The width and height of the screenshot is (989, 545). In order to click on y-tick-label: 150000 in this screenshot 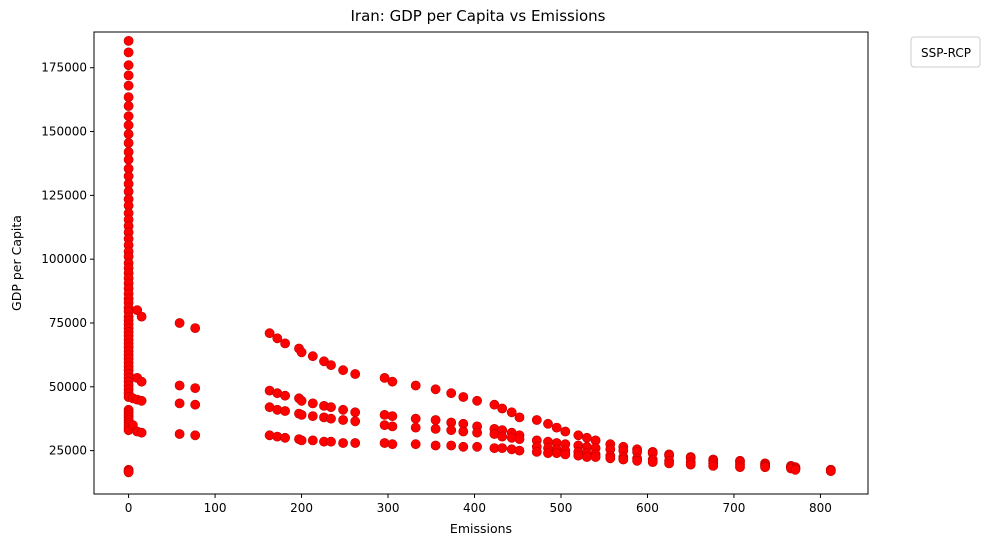, I will do `click(64, 132)`.